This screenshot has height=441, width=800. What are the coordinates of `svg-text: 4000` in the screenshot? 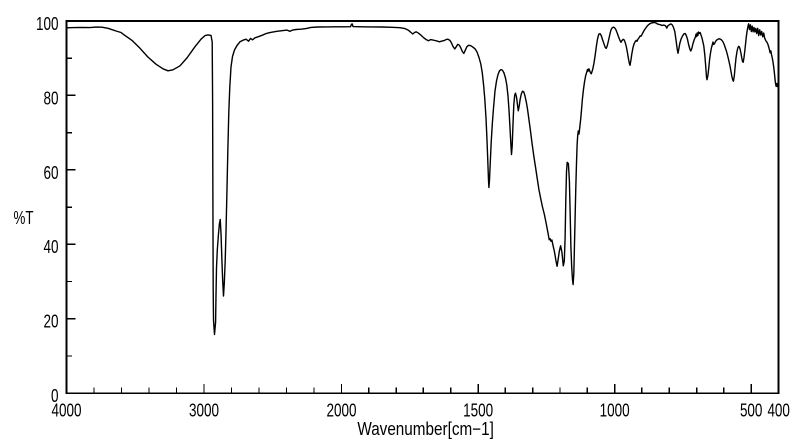 It's located at (67, 410).